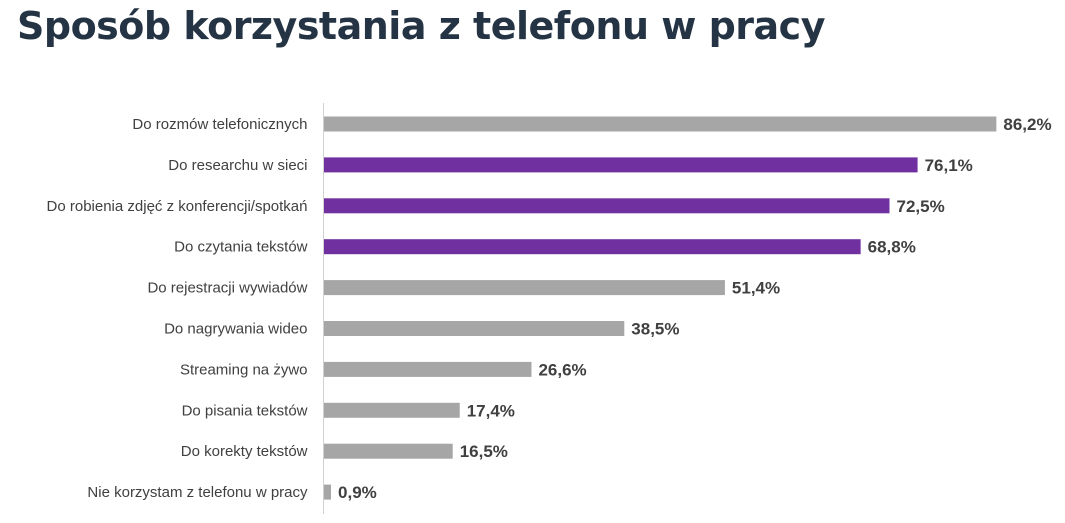 The height and width of the screenshot is (523, 1065). I want to click on value-label: 51,4%, so click(756, 288).